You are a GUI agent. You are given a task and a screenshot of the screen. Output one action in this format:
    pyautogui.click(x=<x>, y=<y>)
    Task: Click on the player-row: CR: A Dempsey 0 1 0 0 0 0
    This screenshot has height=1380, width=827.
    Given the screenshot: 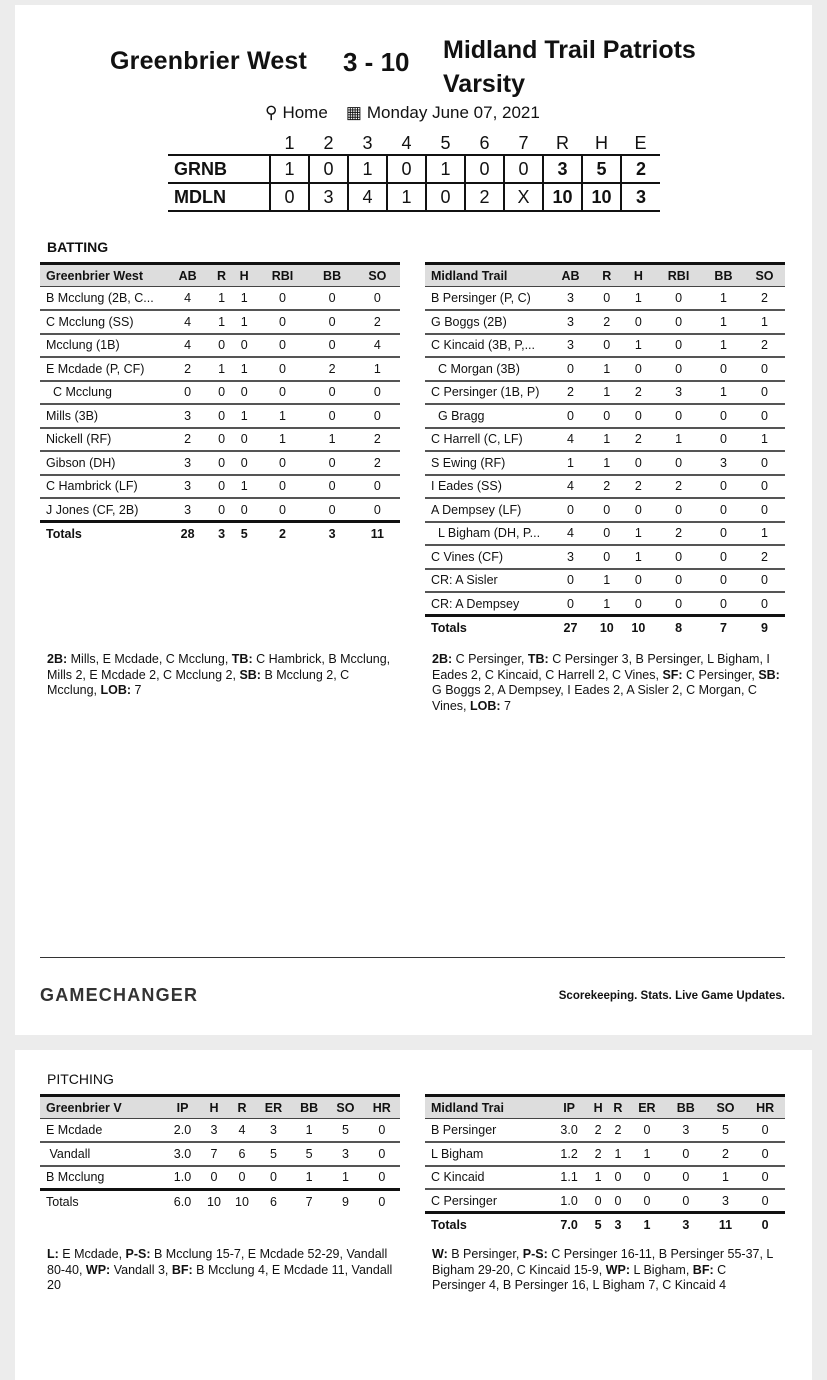 What is the action you would take?
    pyautogui.click(x=605, y=604)
    